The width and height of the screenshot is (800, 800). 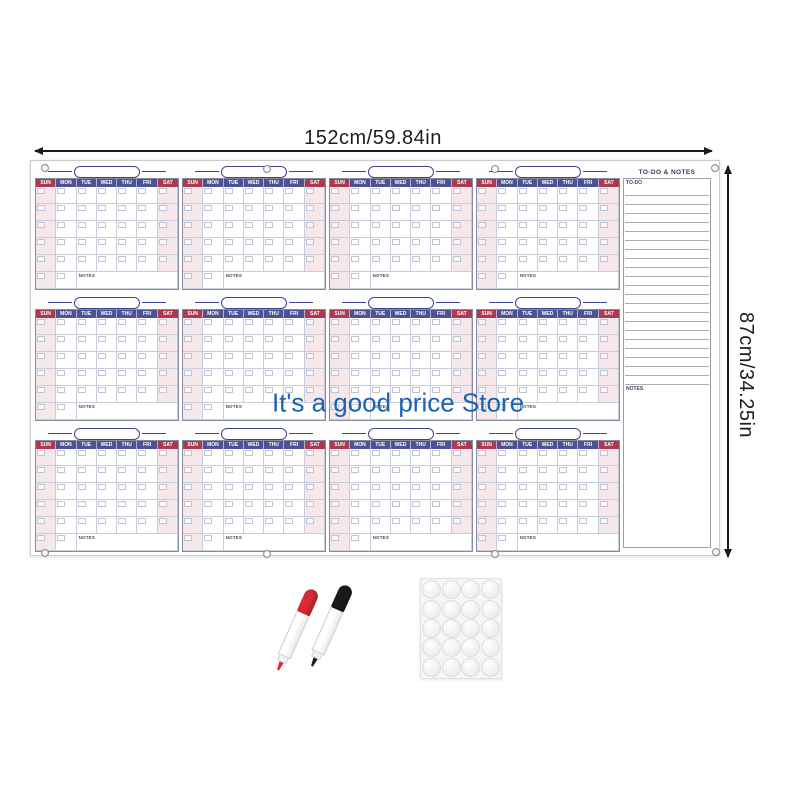 What do you see at coordinates (373, 151) in the screenshot?
I see `width-dimension-line` at bounding box center [373, 151].